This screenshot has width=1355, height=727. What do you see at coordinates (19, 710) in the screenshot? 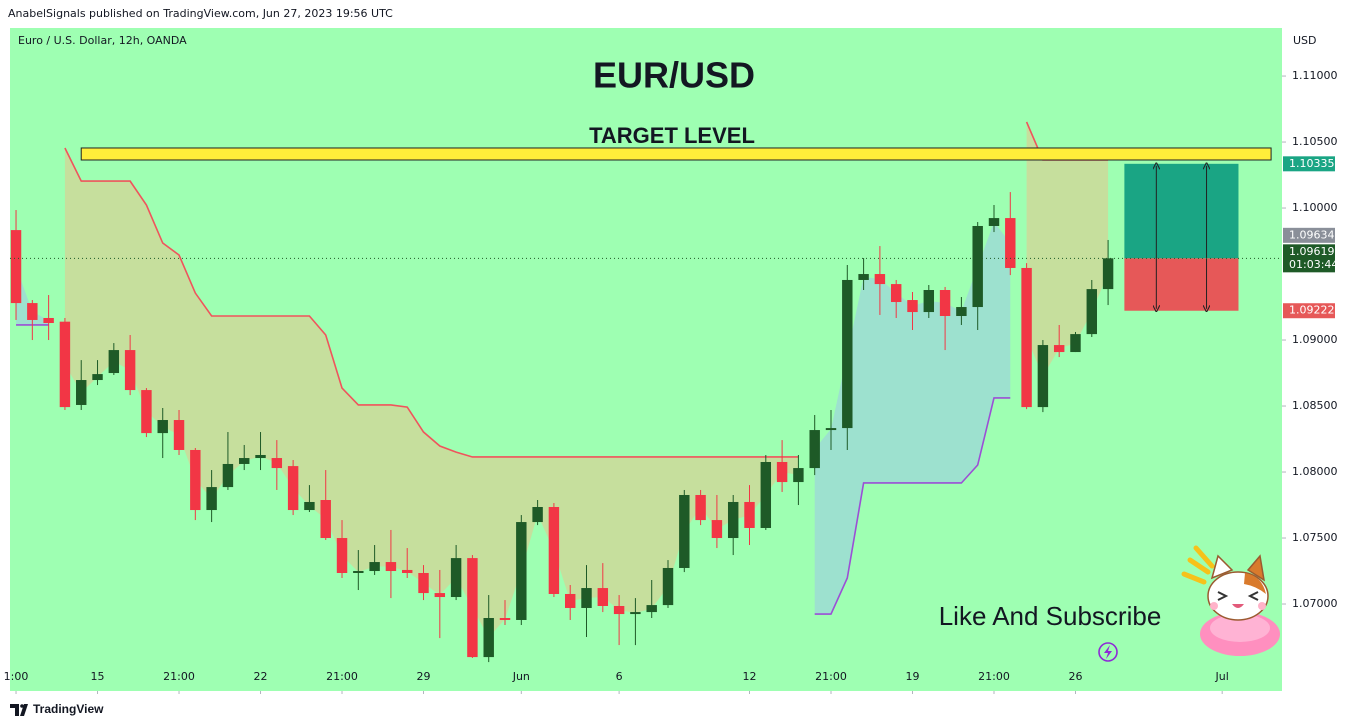
I see `tradingview-logo` at bounding box center [19, 710].